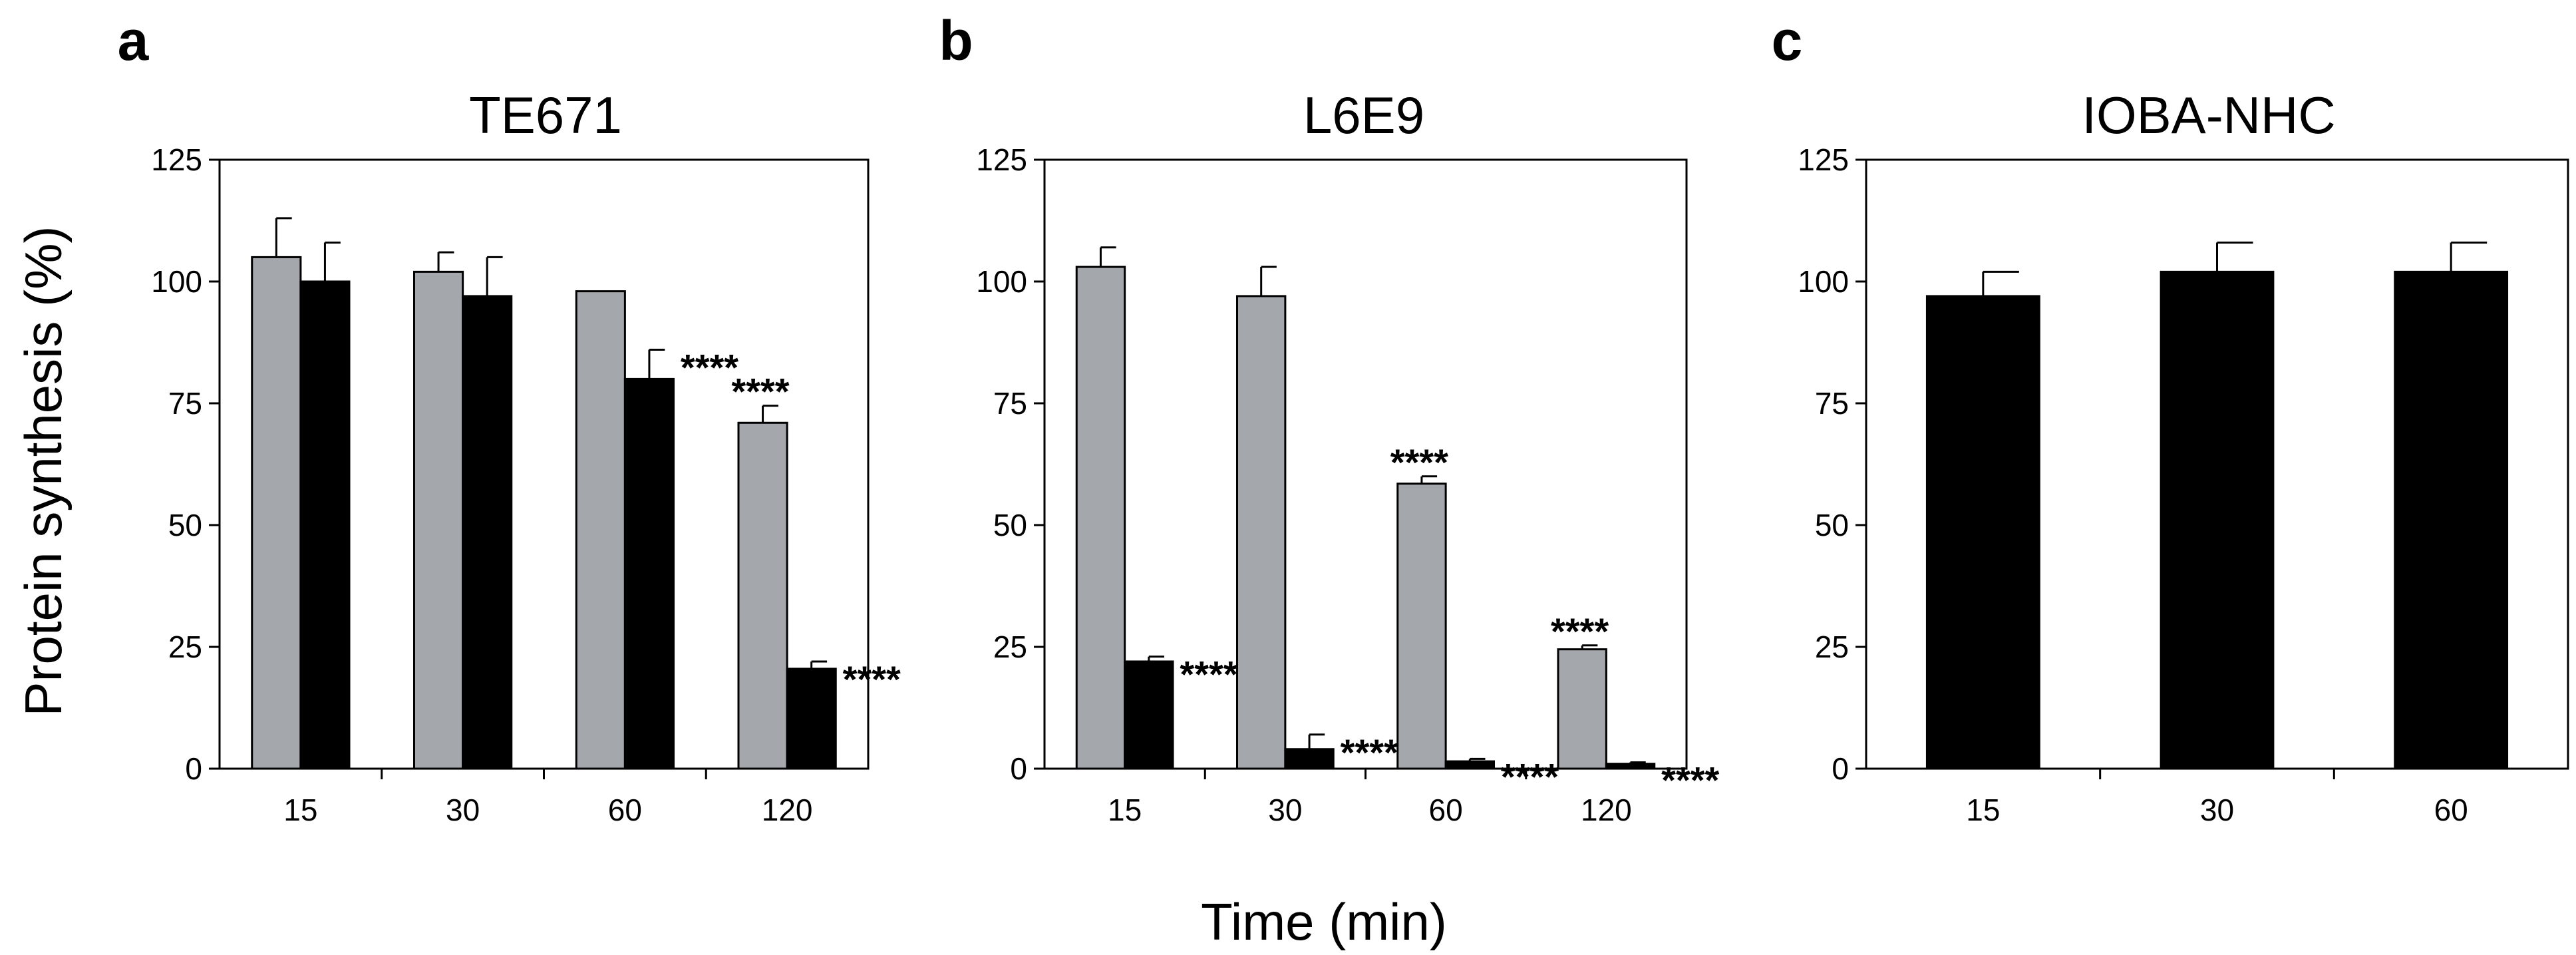  I want to click on panel-title: TE671, so click(545, 115).